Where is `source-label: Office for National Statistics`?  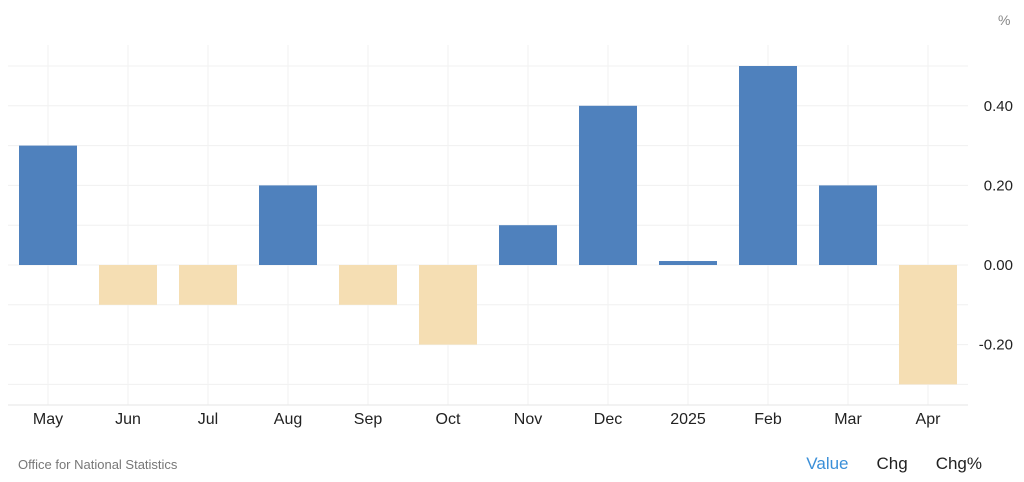 source-label: Office for National Statistics is located at coordinates (98, 464).